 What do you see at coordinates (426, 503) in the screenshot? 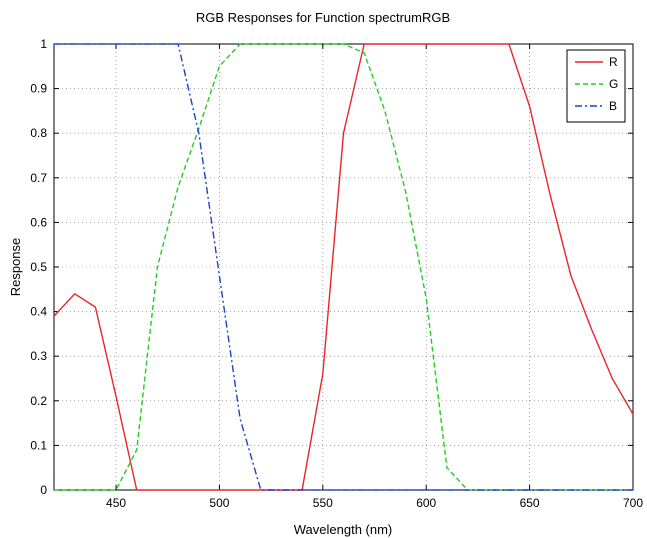
I see `x-tick-label: 600` at bounding box center [426, 503].